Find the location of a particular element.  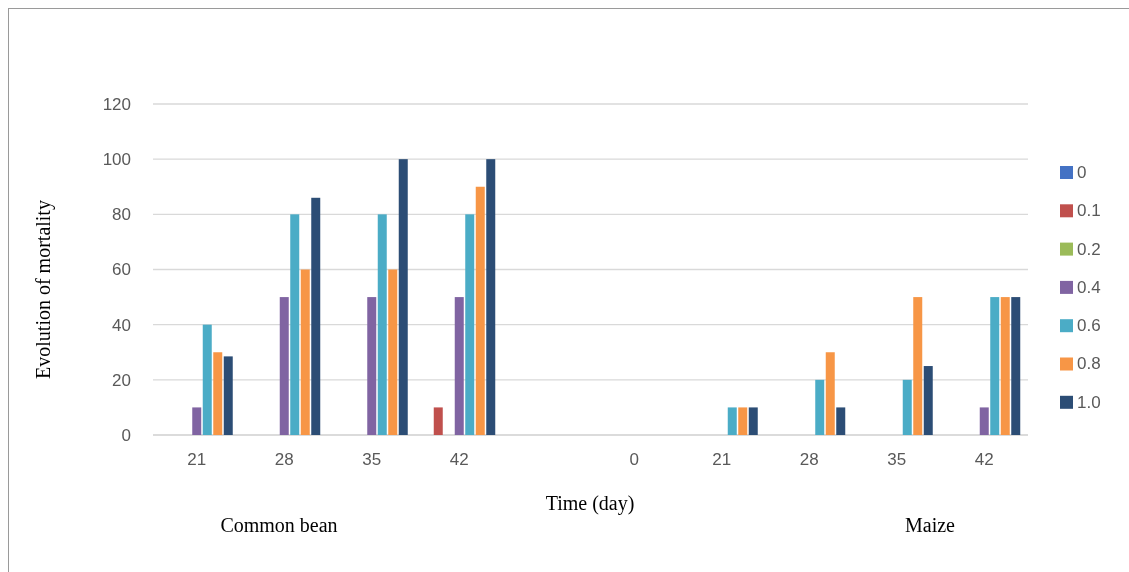

legend-label: 0.8 is located at coordinates (1089, 364).